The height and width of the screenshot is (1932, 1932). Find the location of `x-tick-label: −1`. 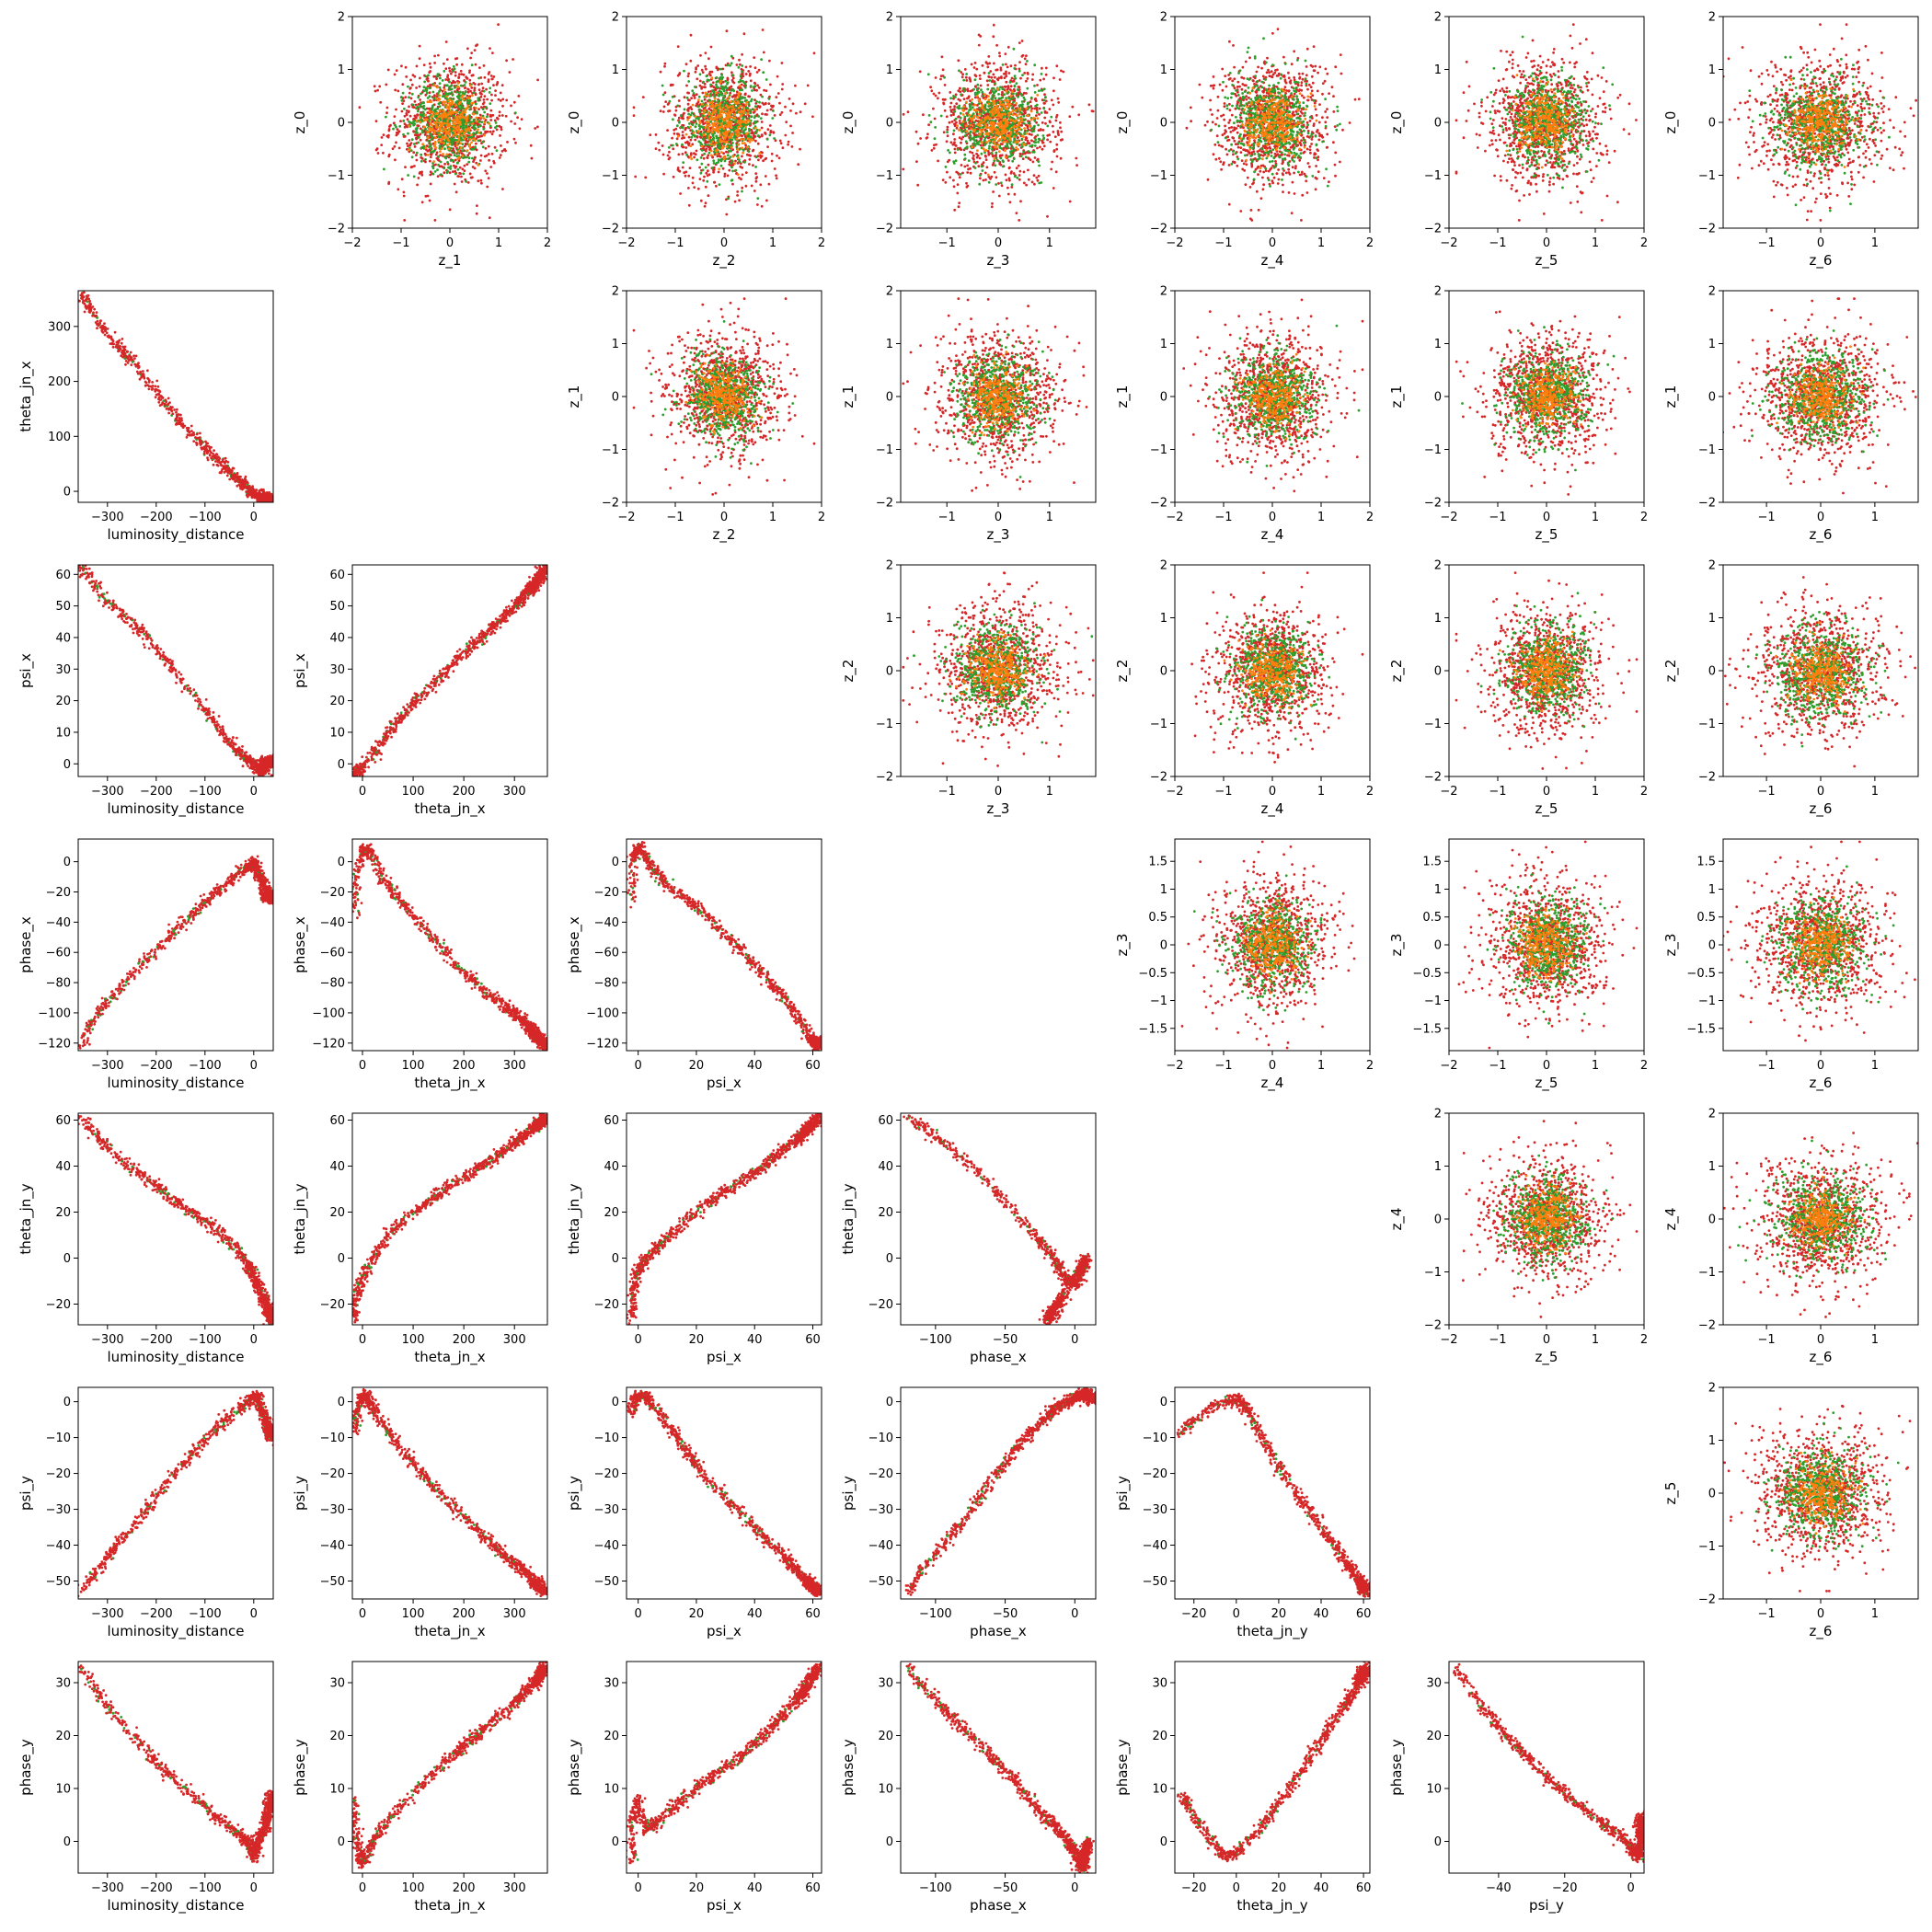

x-tick-label: −1 is located at coordinates (400, 243).